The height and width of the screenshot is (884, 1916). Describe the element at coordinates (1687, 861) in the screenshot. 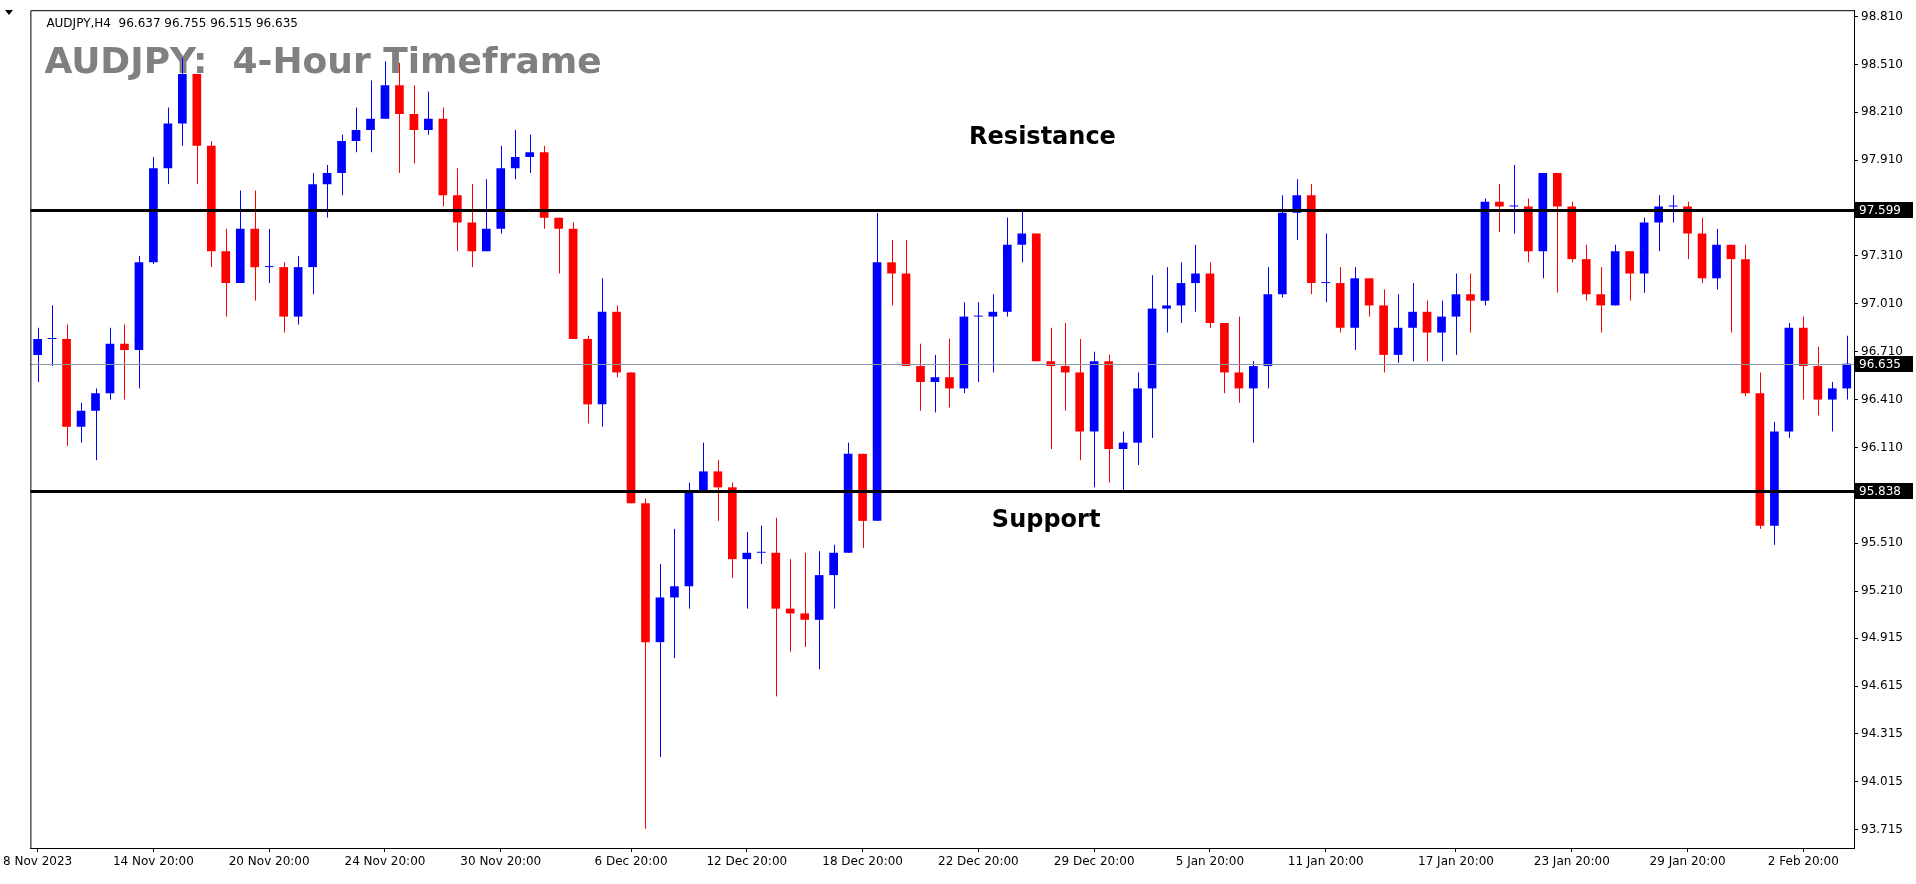

I see `x-tick-label: 29 Jan 20:00` at that location.